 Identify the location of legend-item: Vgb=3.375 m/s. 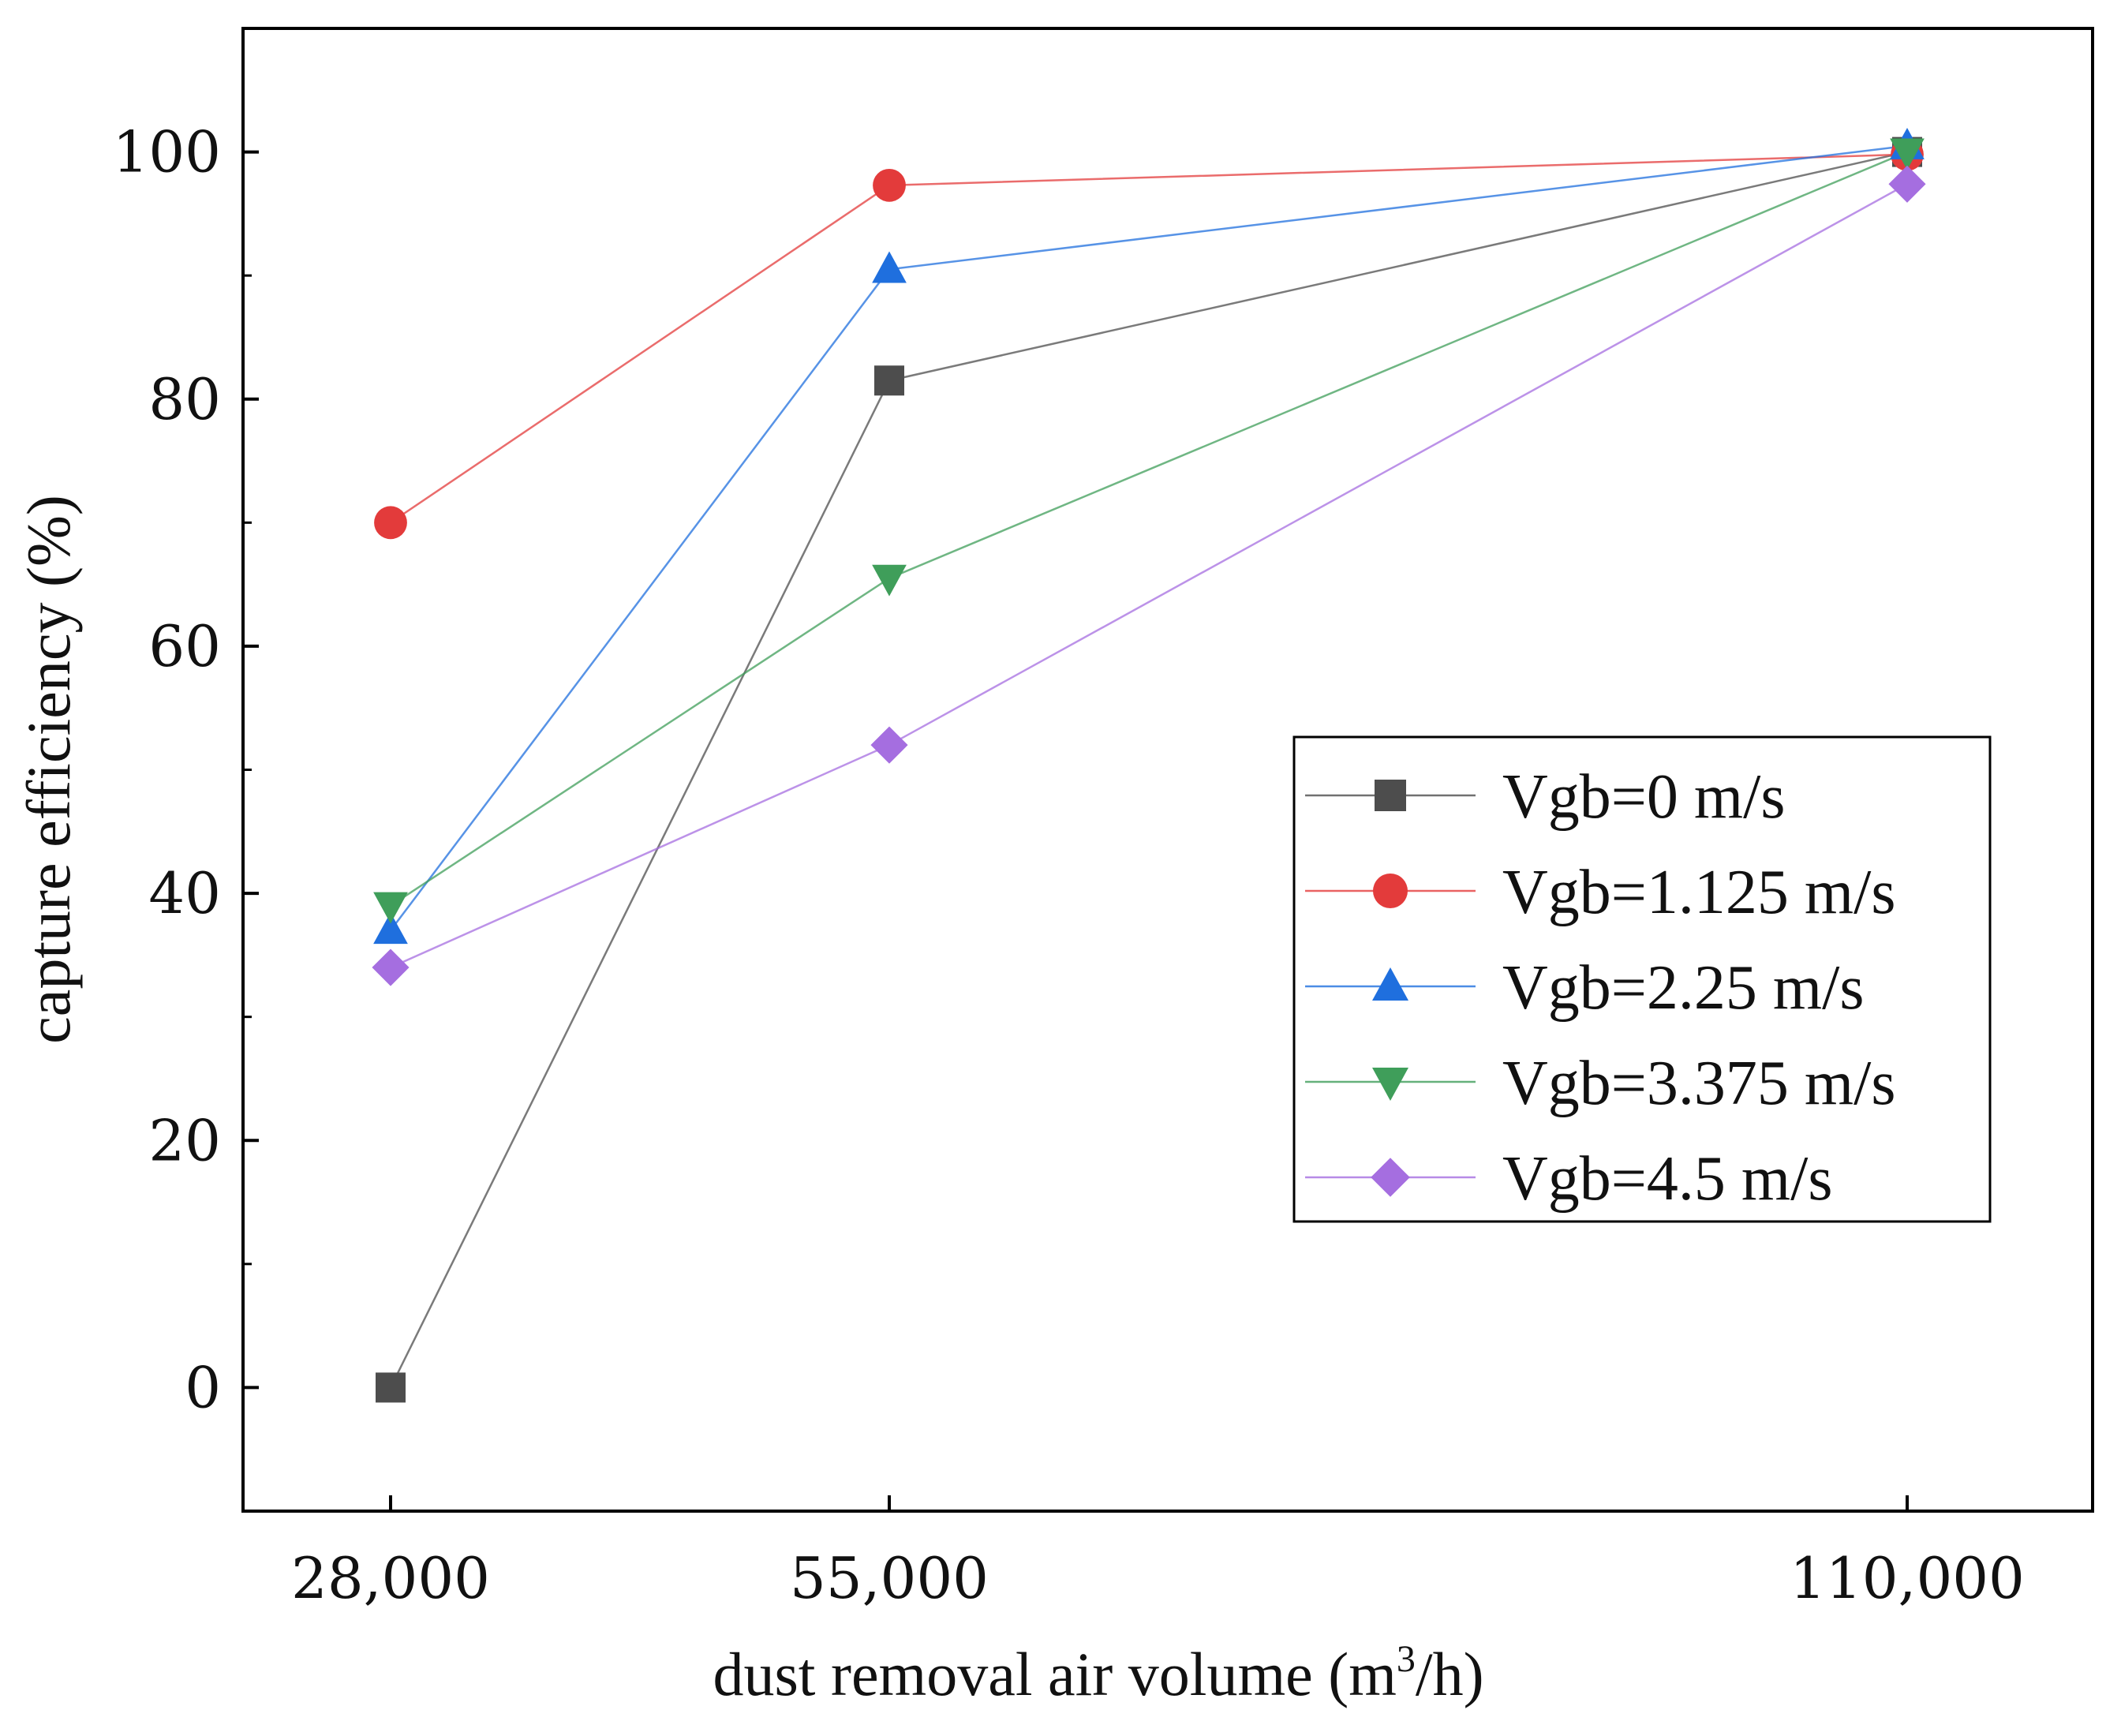
(1600, 1083).